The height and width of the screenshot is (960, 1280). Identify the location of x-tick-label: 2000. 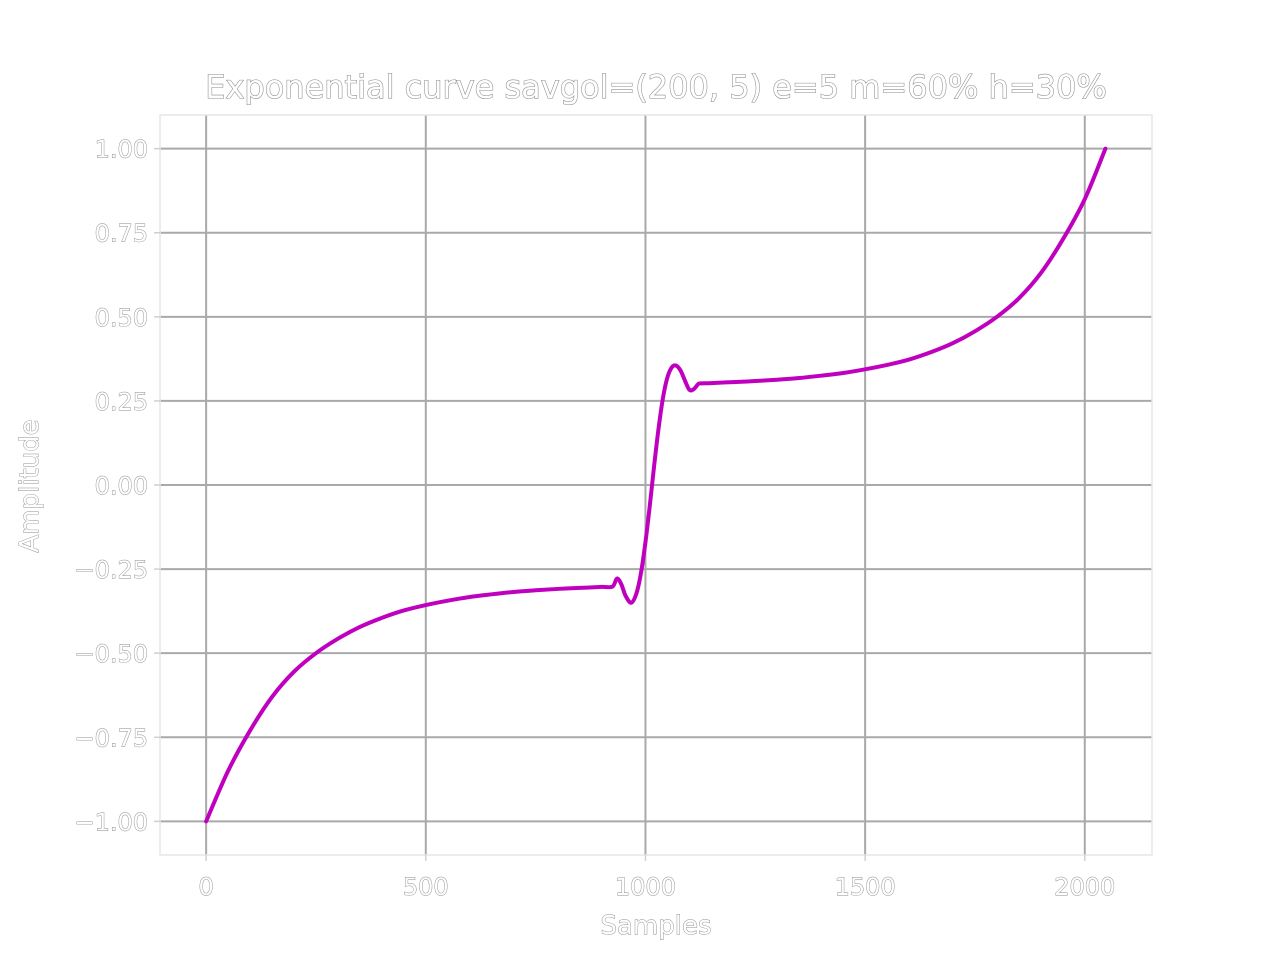
(1084, 887).